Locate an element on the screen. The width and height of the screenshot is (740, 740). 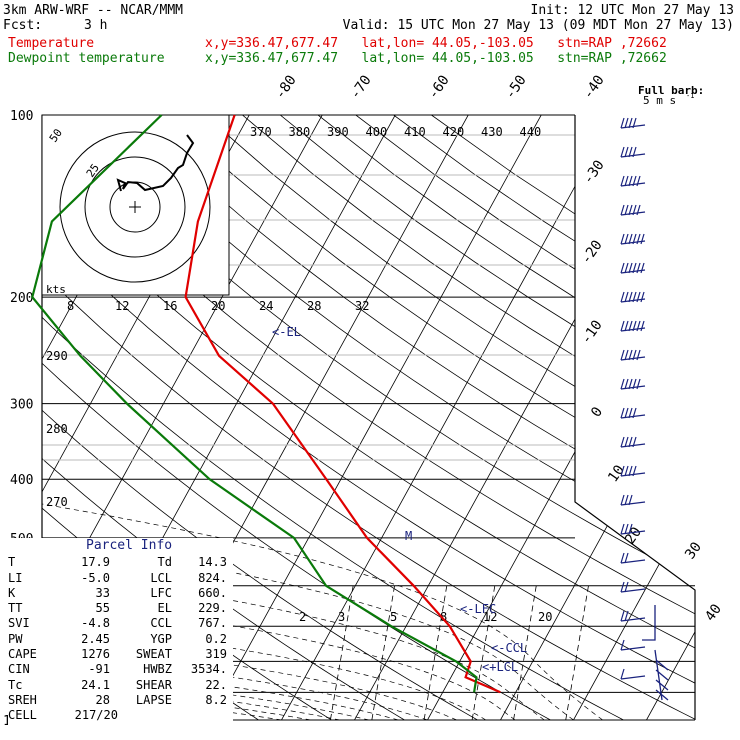
lfc-marker: <-LFC is located at coordinates (478, 609).